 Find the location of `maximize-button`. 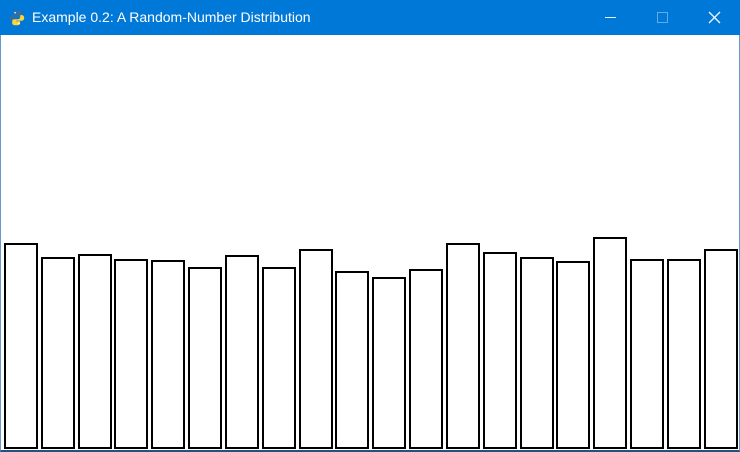

maximize-button is located at coordinates (662, 17).